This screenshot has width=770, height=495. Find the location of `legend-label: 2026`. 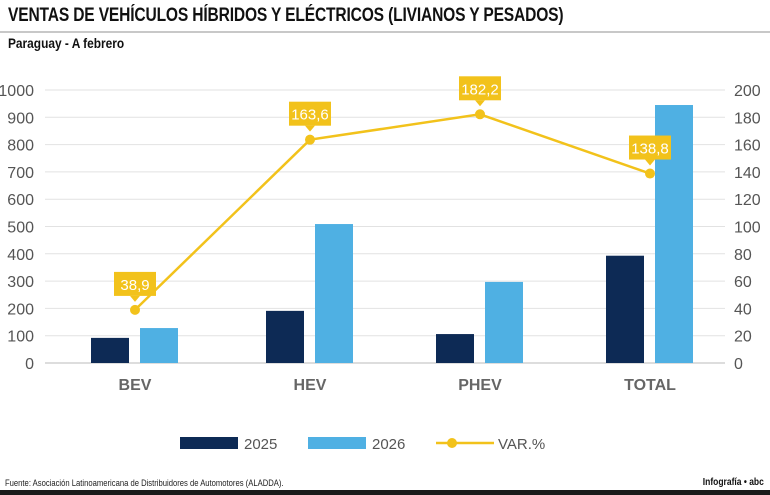

legend-label: 2026 is located at coordinates (388, 444).